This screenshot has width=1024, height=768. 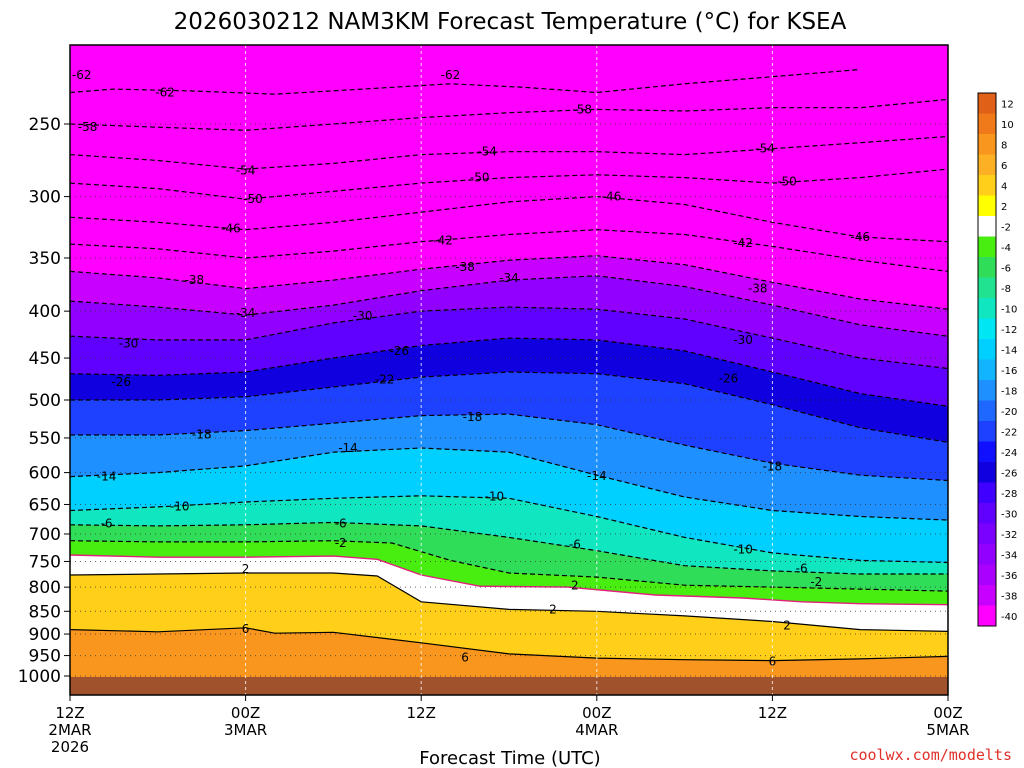 What do you see at coordinates (45, 198) in the screenshot?
I see `y-tick-label: 300` at bounding box center [45, 198].